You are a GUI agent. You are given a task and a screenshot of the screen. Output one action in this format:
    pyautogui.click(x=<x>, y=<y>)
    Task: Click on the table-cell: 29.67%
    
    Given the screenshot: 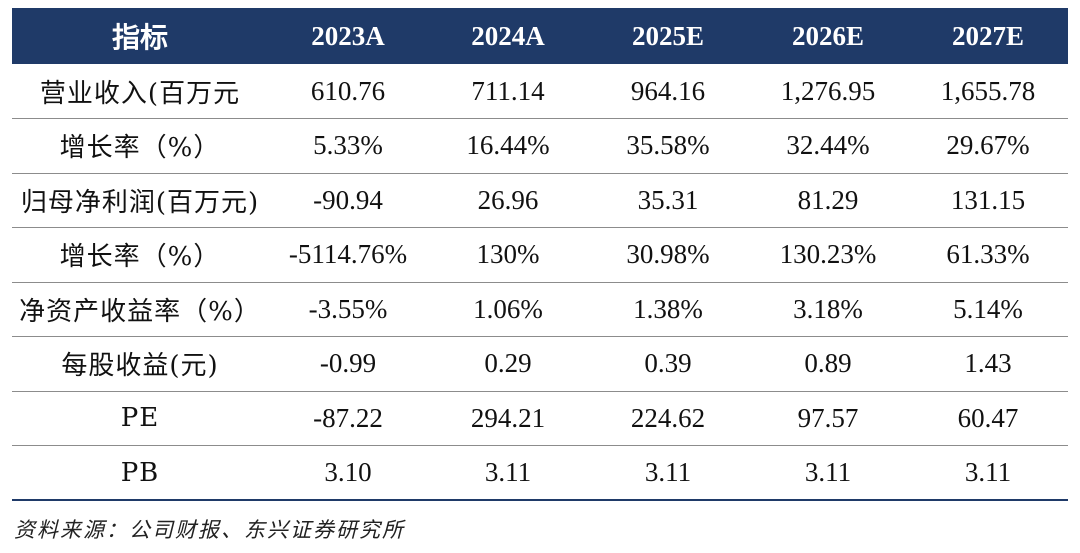 What is the action you would take?
    pyautogui.click(x=988, y=146)
    